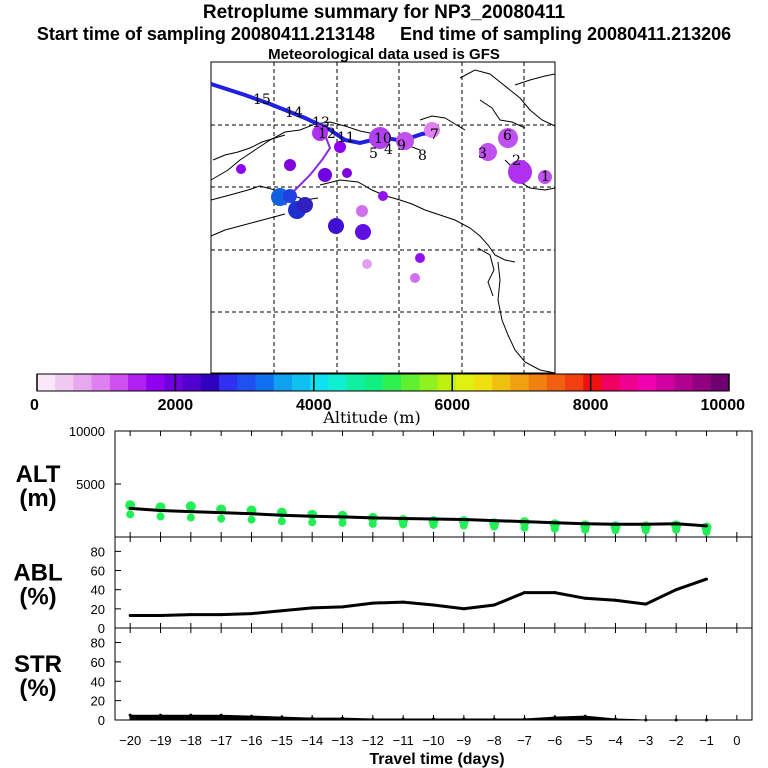 The image size is (768, 768). Describe the element at coordinates (373, 154) in the screenshot. I see `day-marker-label: 5` at that location.